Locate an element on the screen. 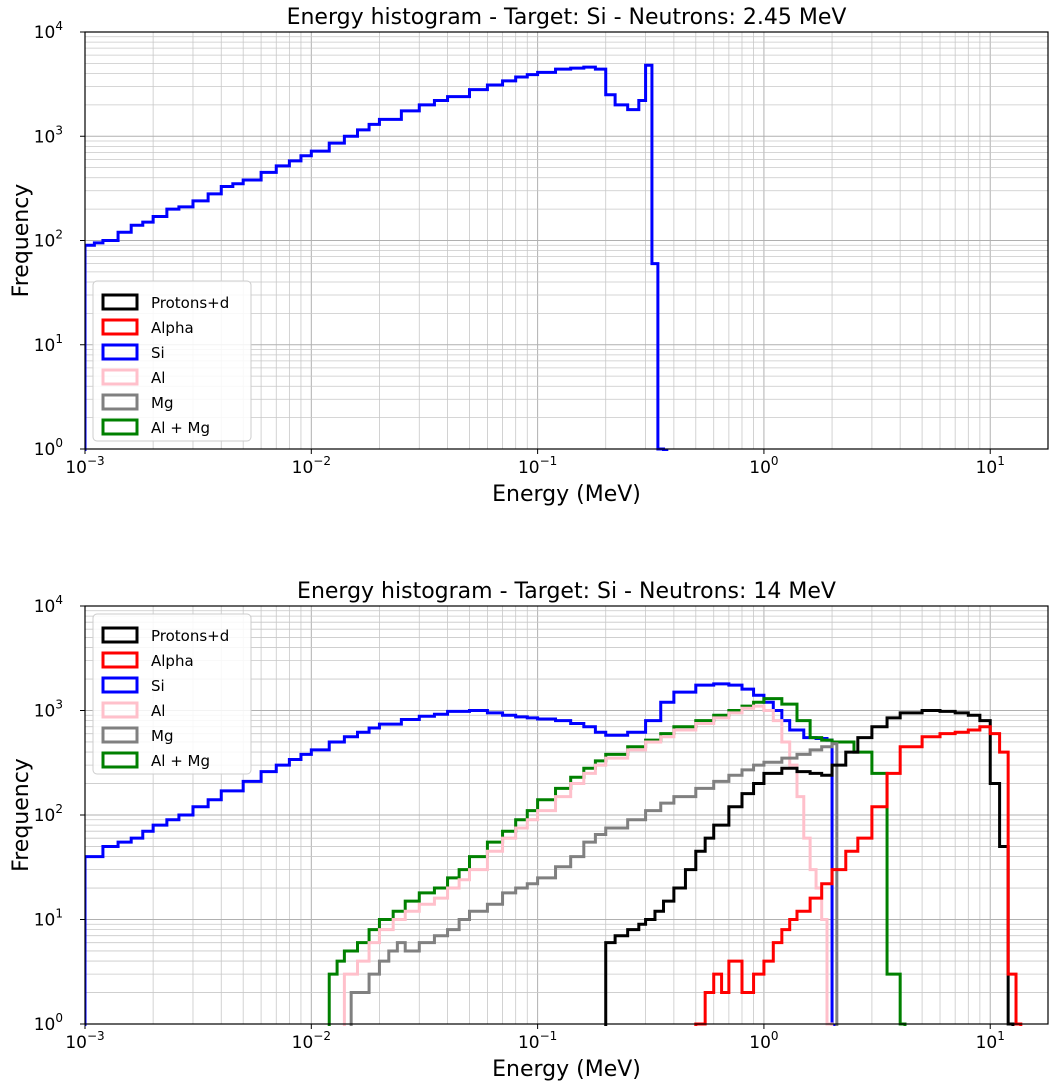 This screenshot has height=1089, width=1050. series-mg is located at coordinates (594, 884).